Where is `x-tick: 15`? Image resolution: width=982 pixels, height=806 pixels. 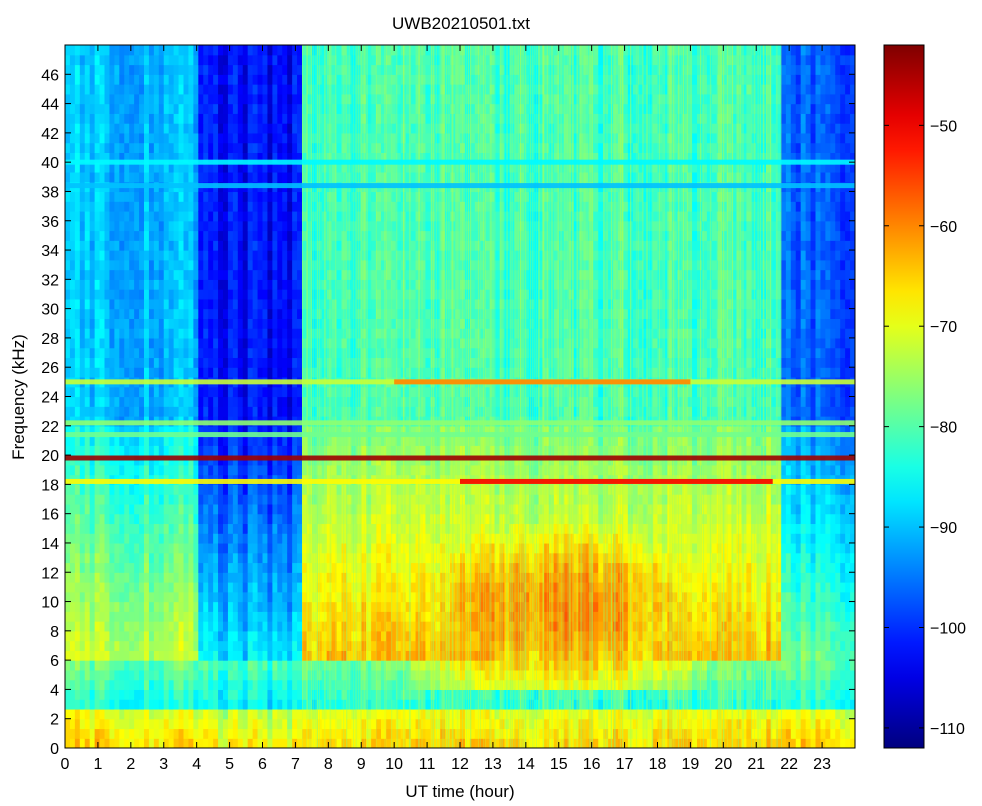 x-tick: 15 is located at coordinates (559, 409).